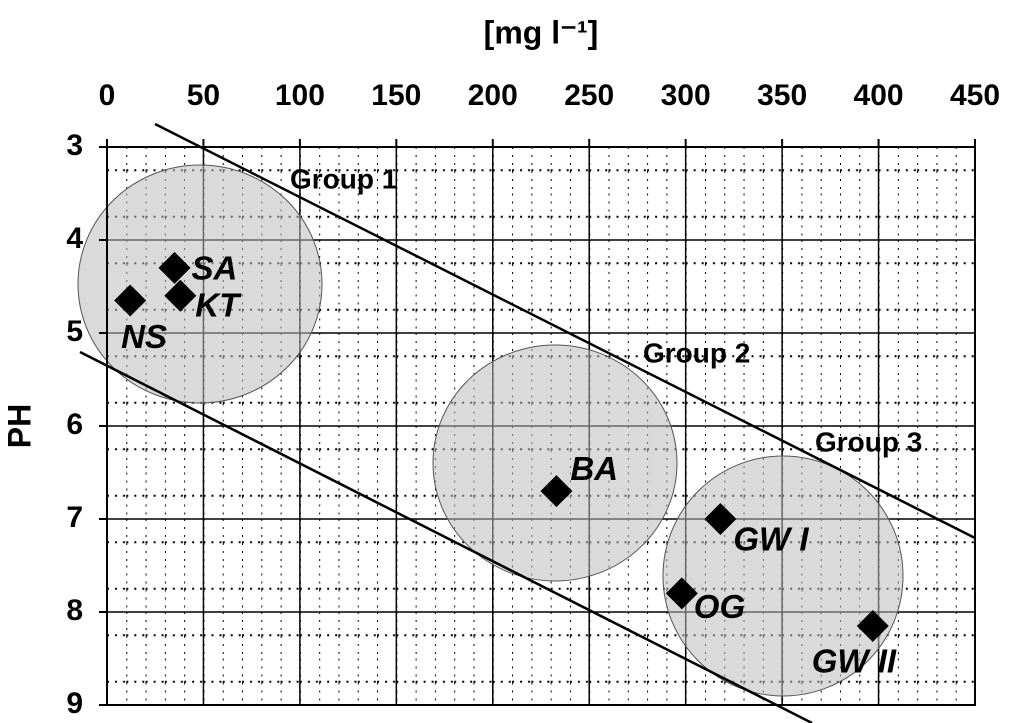 This screenshot has height=723, width=1022. What do you see at coordinates (74, 424) in the screenshot?
I see `y-tick-label: 6` at bounding box center [74, 424].